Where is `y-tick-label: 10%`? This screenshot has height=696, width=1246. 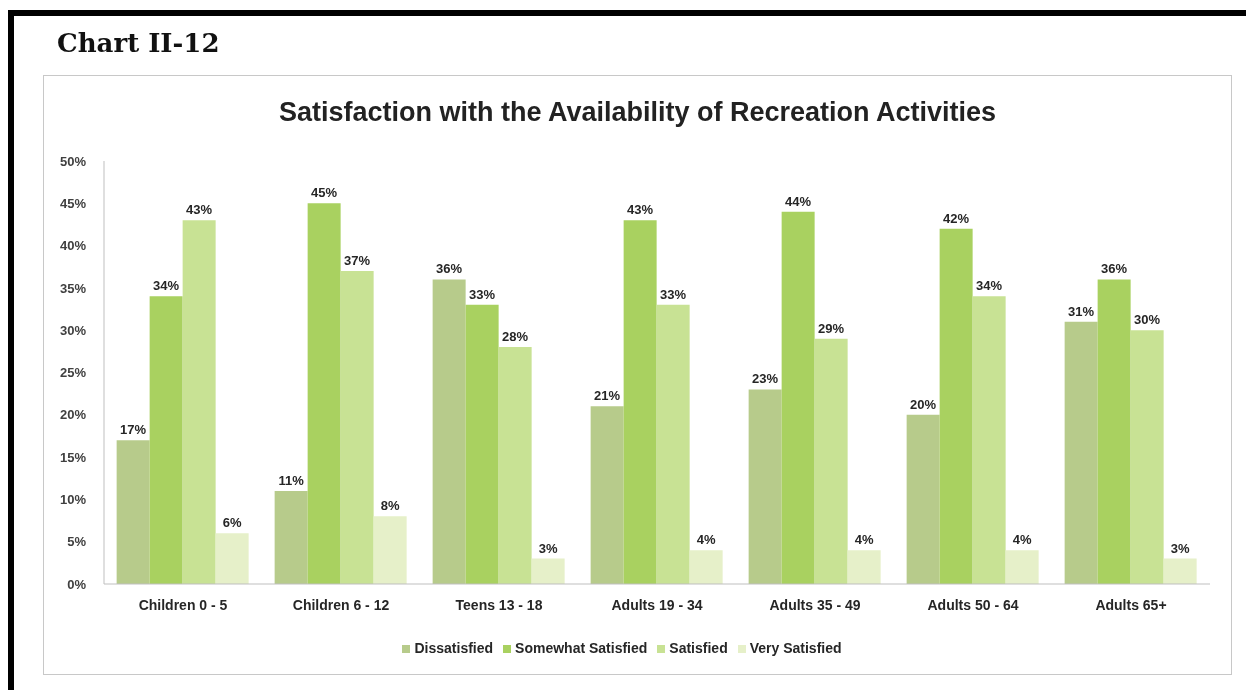
y-tick-label: 10% is located at coordinates (73, 500).